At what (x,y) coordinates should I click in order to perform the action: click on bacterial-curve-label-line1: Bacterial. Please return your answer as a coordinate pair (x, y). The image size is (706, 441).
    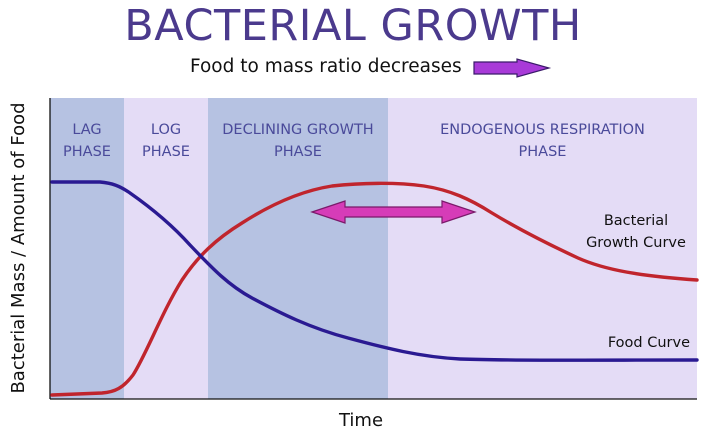
    Looking at the image, I should click on (636, 221).